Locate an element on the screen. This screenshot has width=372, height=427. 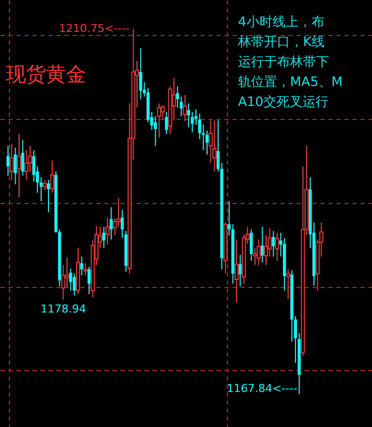
annotation: 1167.84<---- is located at coordinates (262, 388).